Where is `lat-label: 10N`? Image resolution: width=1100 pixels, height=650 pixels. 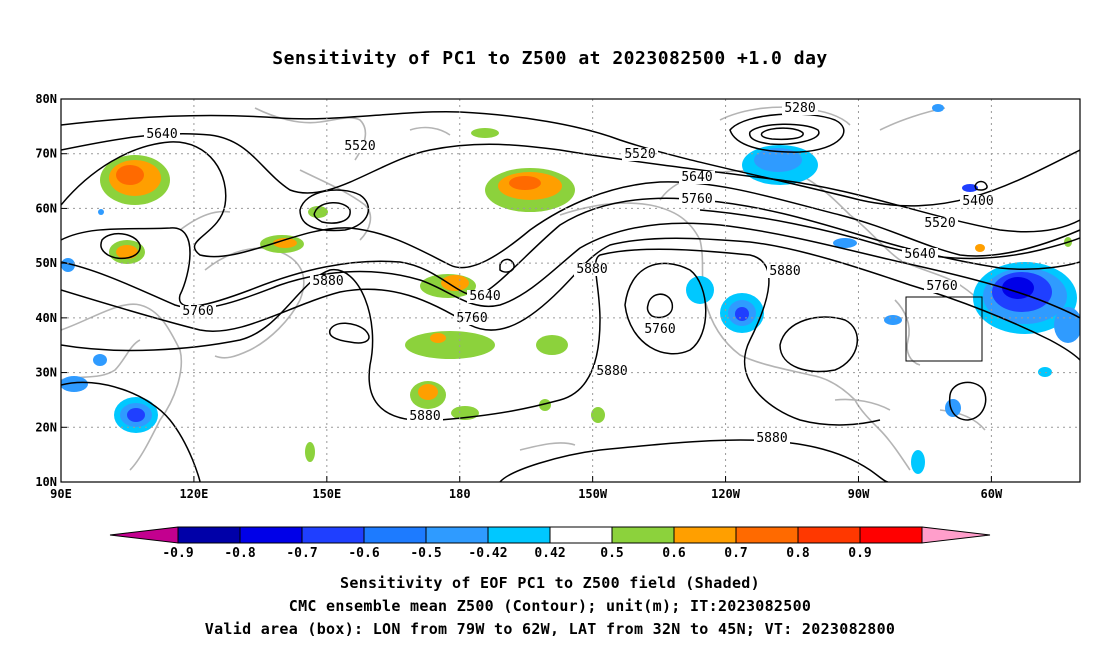 lat-label: 10N is located at coordinates (46, 482).